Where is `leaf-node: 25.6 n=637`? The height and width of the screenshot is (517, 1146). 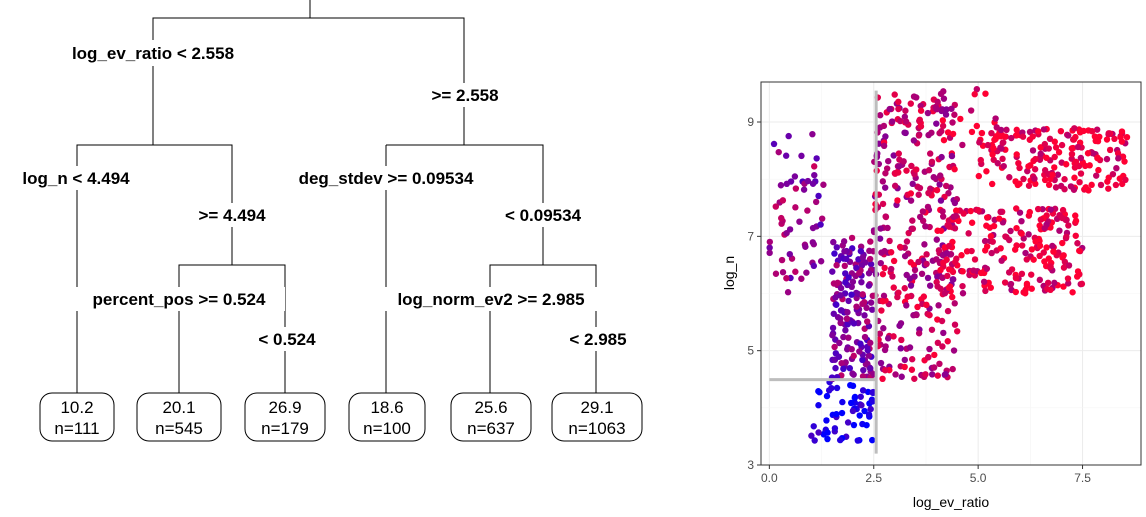
leaf-node: 25.6 n=637 is located at coordinates (491, 417).